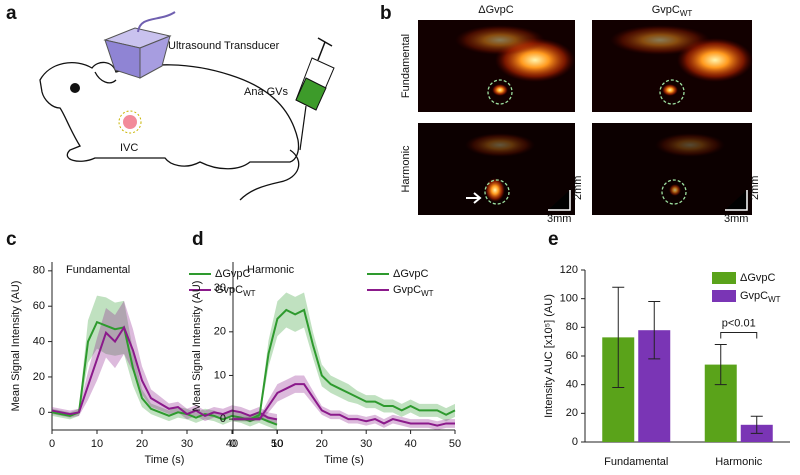  I want to click on y-tick-label: 120, so click(569, 270).